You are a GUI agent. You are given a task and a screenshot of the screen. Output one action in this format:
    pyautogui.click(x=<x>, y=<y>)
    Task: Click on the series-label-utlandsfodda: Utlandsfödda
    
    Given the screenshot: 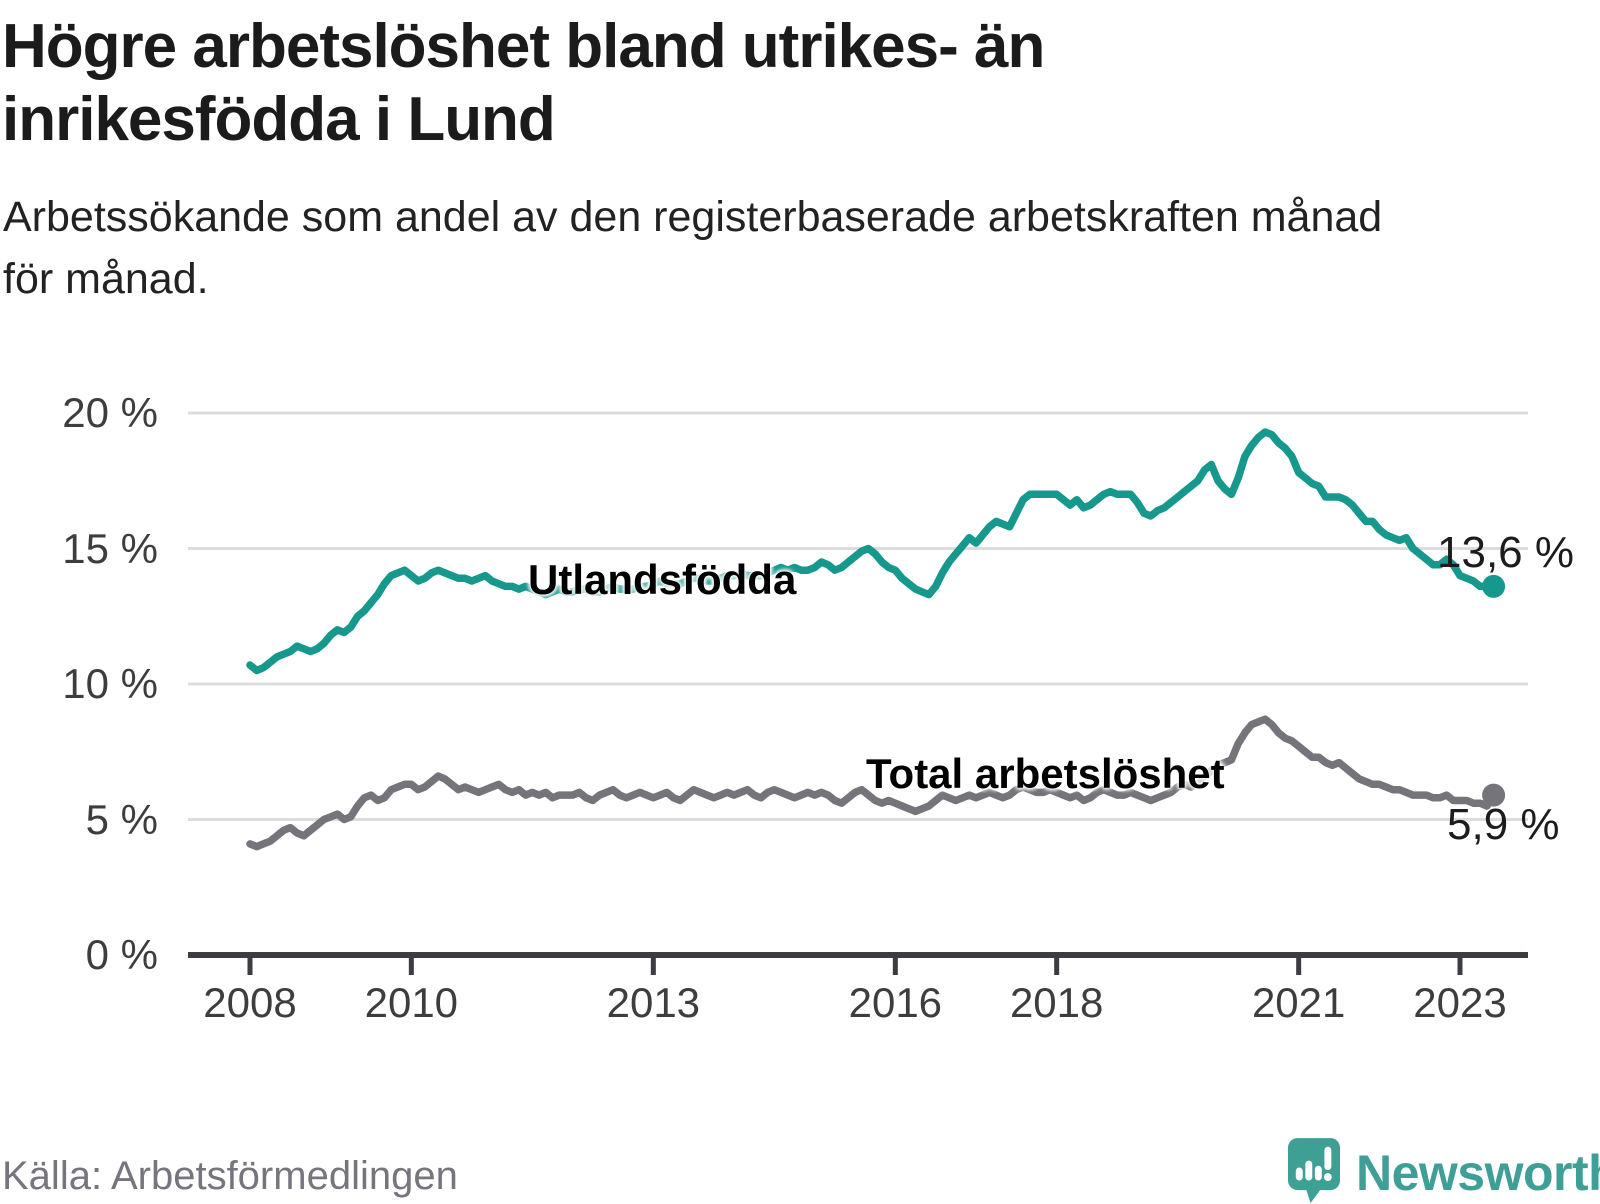 What is the action you would take?
    pyautogui.click(x=662, y=579)
    